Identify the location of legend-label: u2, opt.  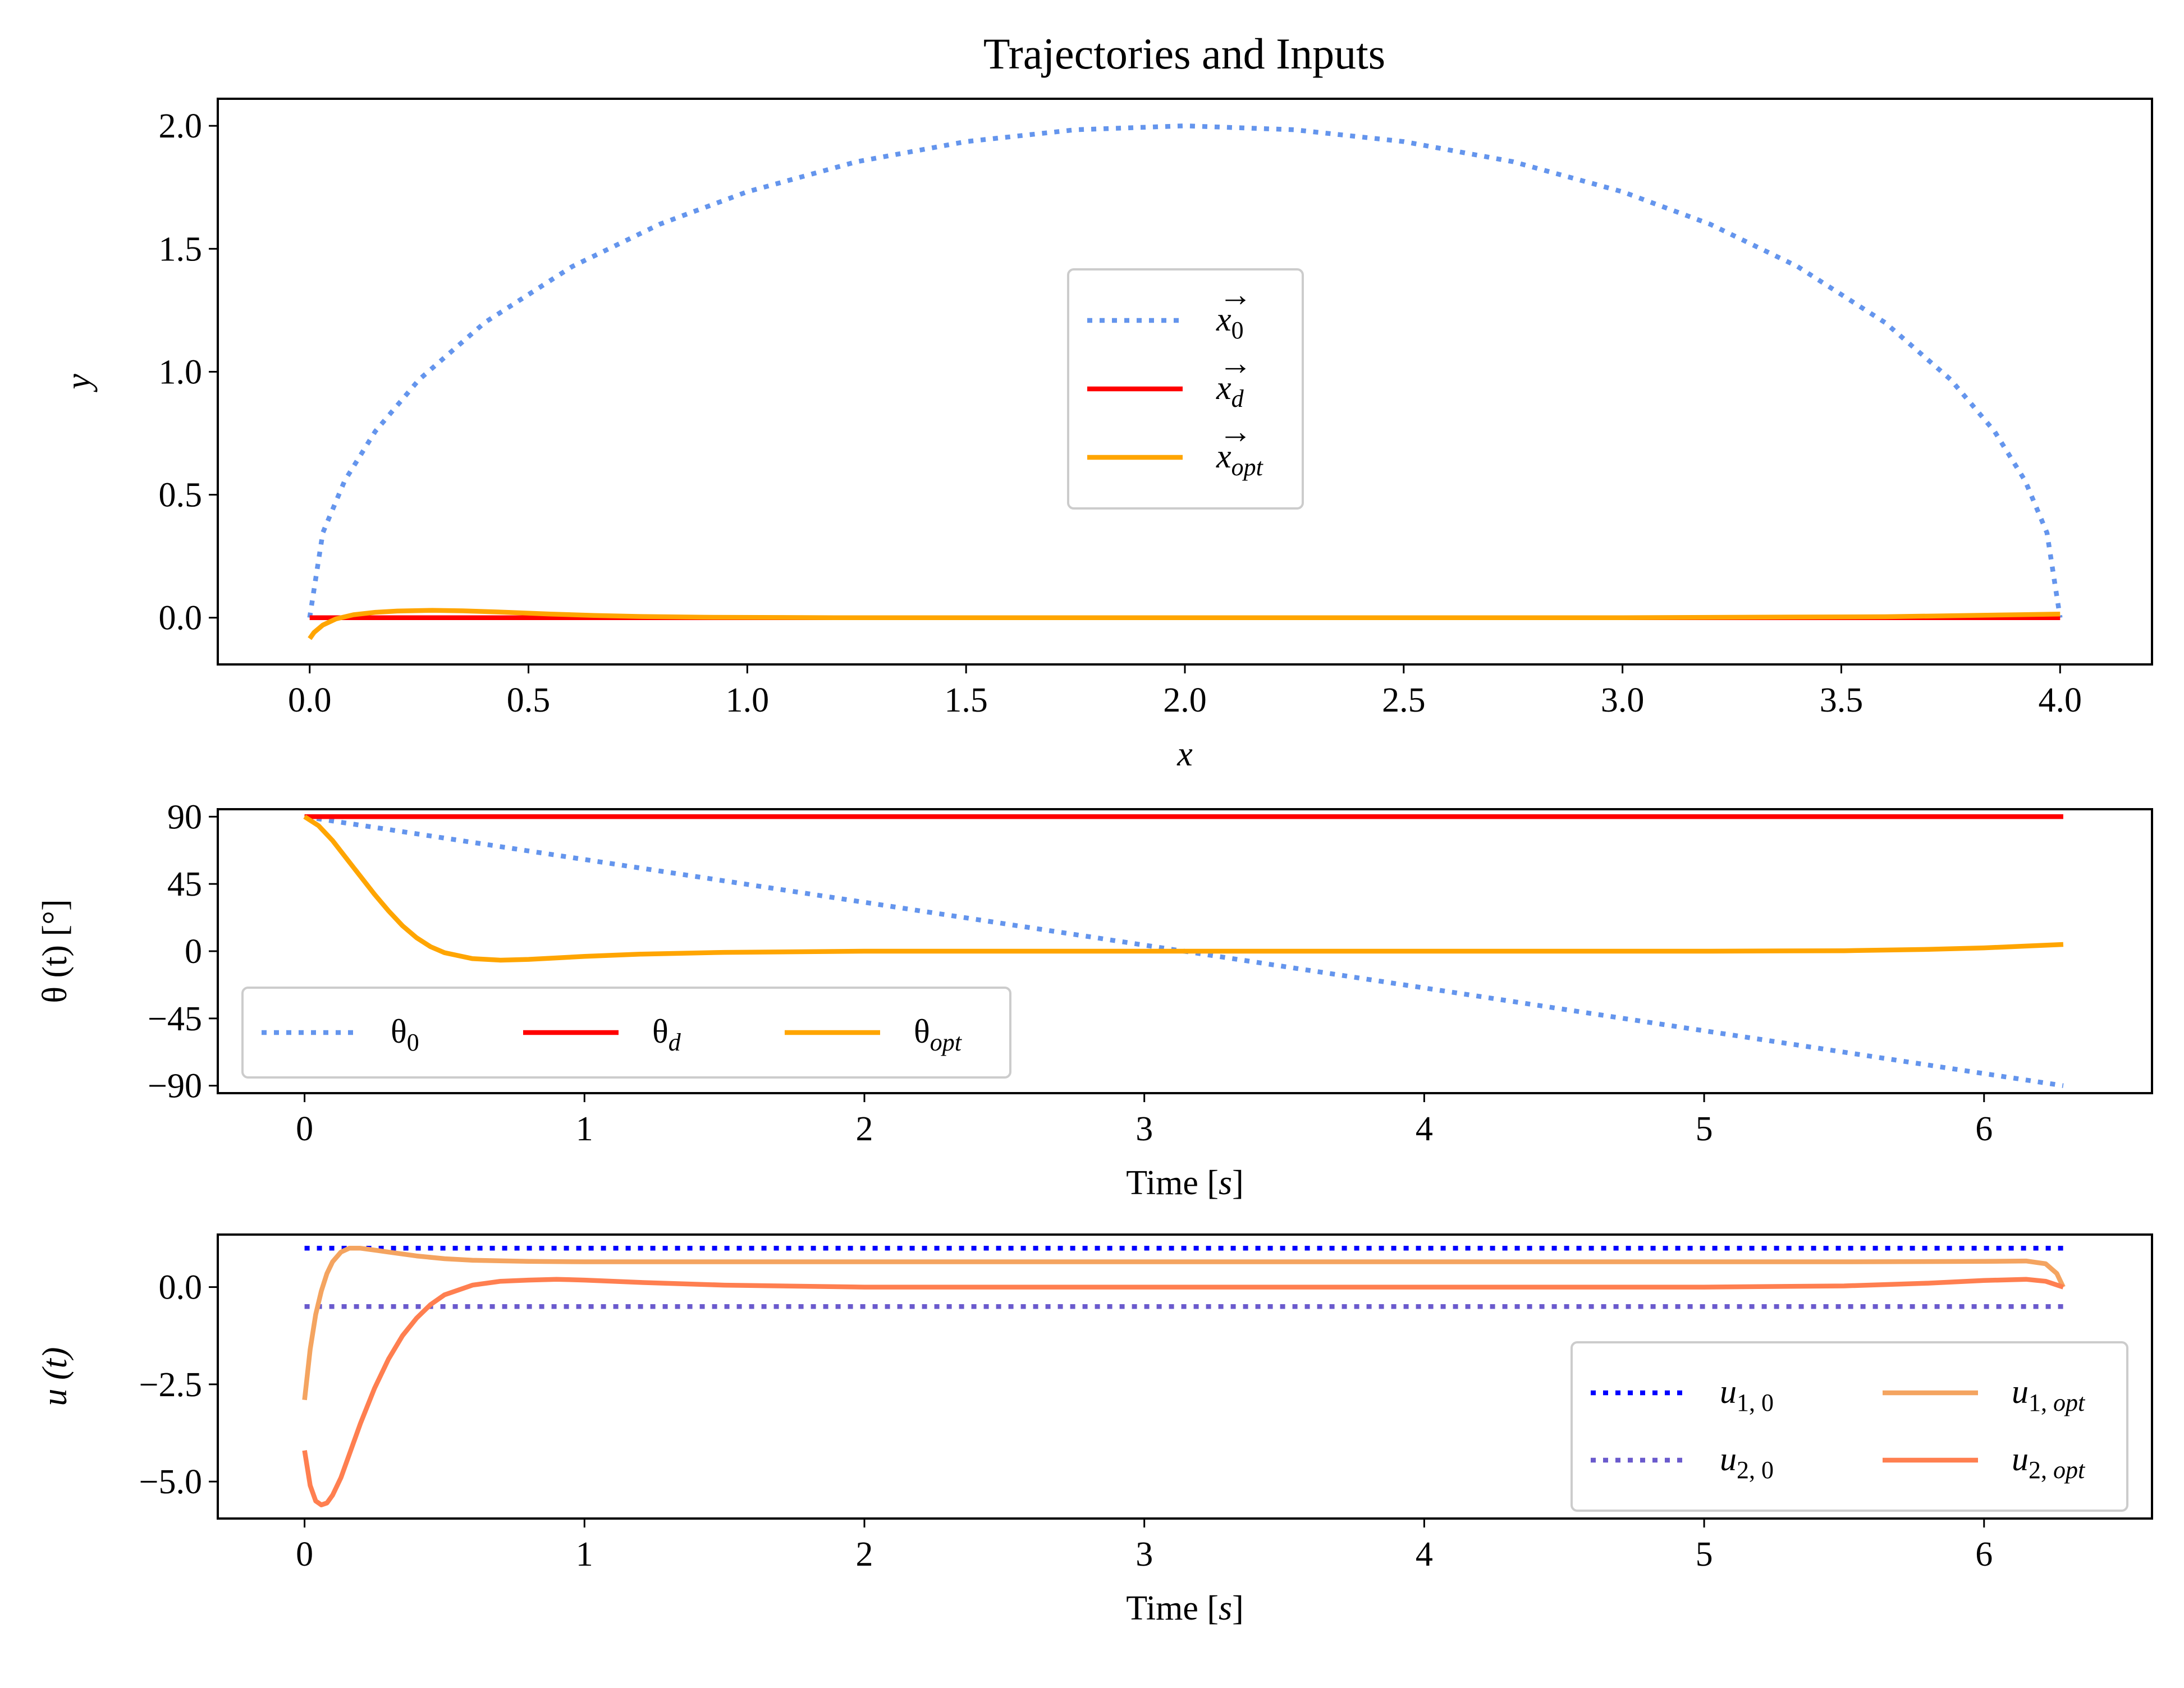
(2049, 1463).